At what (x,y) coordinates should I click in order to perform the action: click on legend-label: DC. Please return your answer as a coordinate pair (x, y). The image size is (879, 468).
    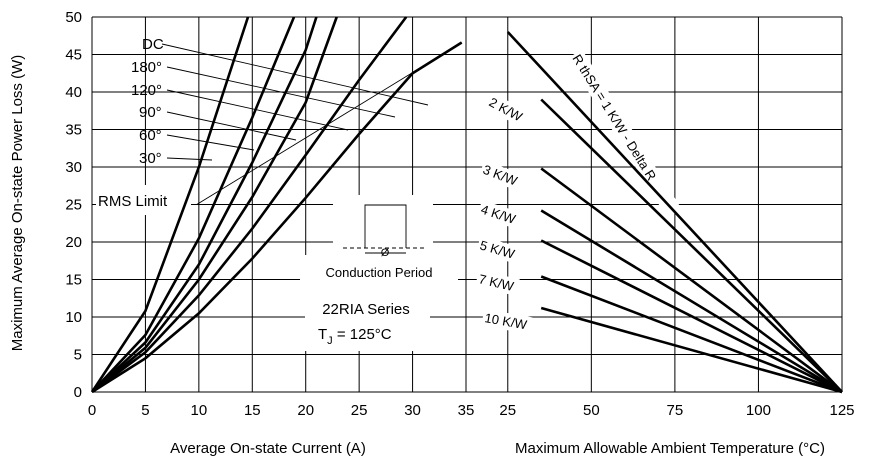
    Looking at the image, I should click on (153, 44).